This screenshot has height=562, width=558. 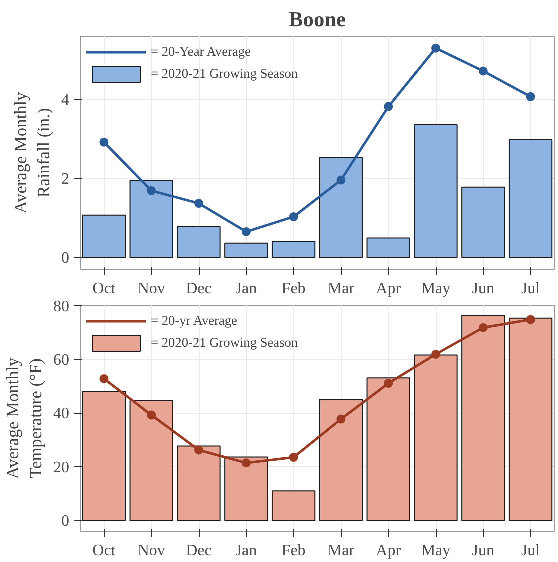 I want to click on y-tick-label: 20, so click(x=62, y=467).